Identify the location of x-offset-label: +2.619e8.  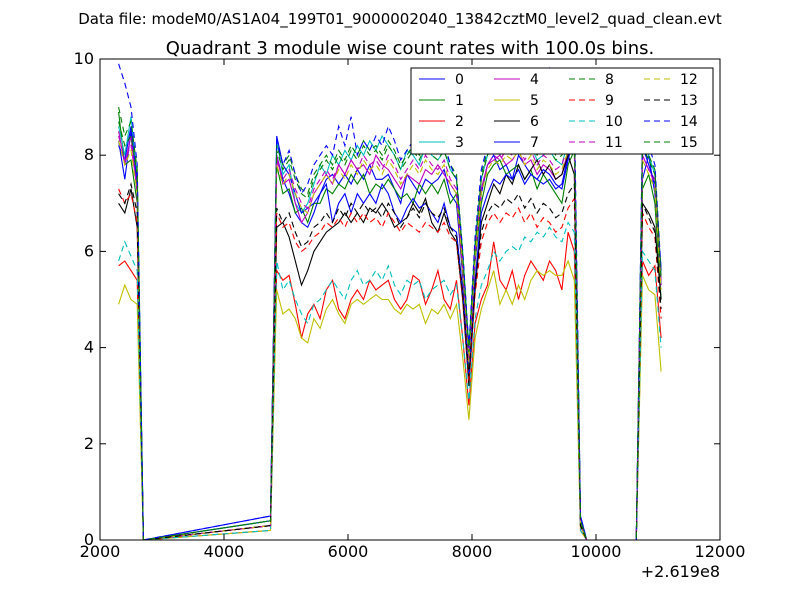
(680, 571).